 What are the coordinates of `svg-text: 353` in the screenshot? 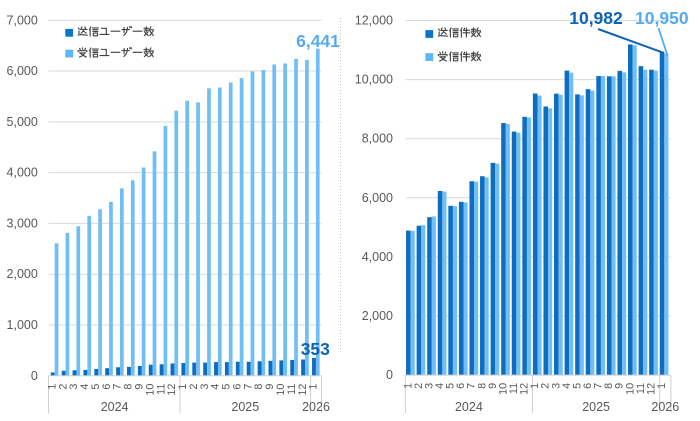 It's located at (315, 349).